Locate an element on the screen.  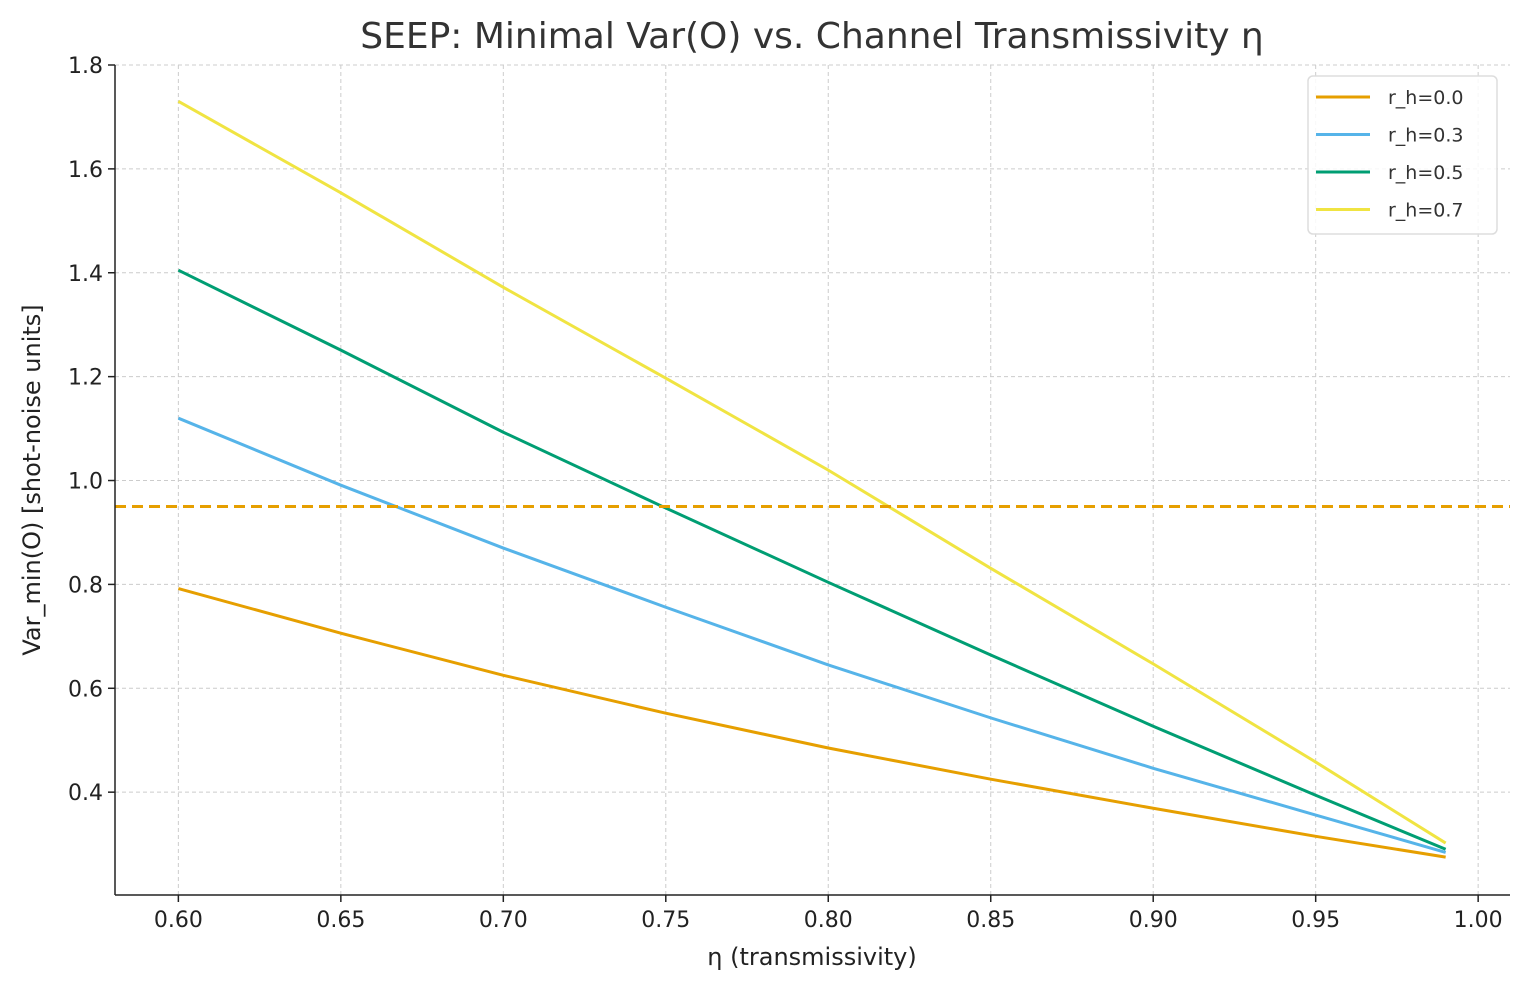
y-tick-label: 1.0 is located at coordinates (85, 482).